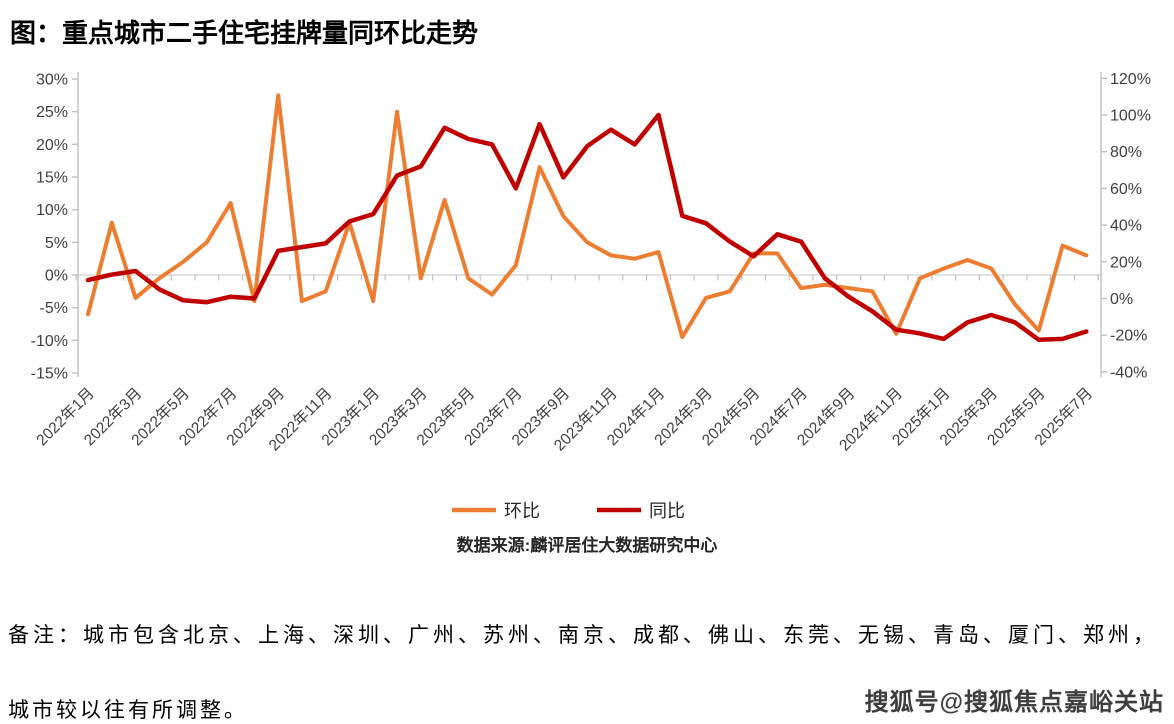 Image resolution: width=1174 pixels, height=724 pixels. Describe the element at coordinates (56, 276) in the screenshot. I see `y-axis-left-label: 0%` at that location.